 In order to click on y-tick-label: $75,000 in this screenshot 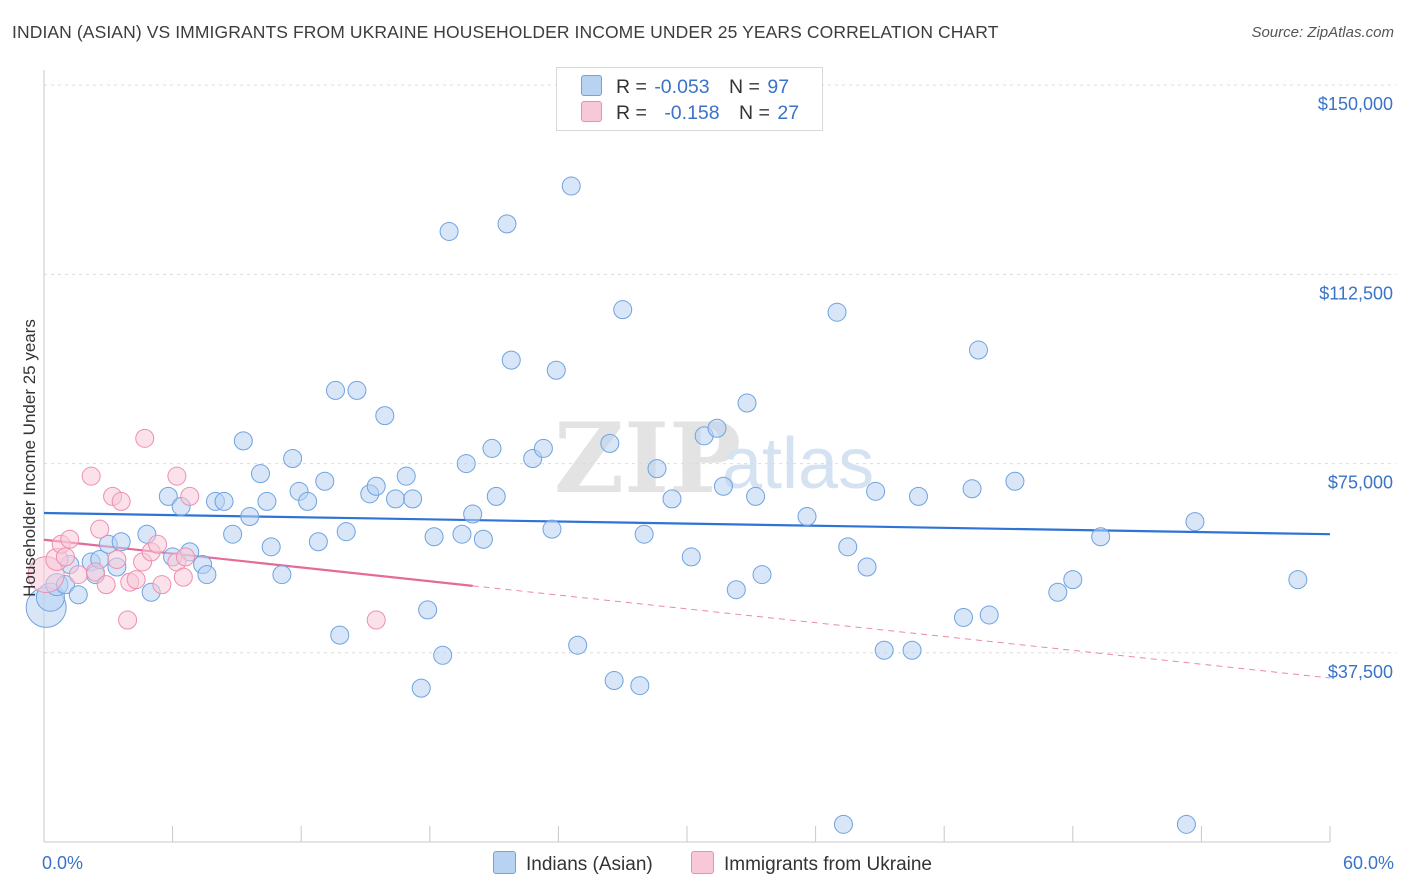, I will do `click(1360, 483)`.